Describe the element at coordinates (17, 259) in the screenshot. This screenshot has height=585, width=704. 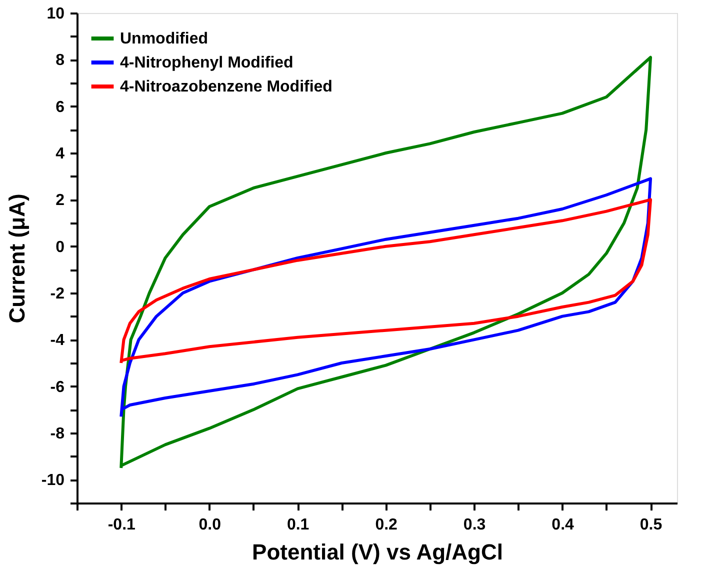
I see `y-axis-title: Current (μA)` at that location.